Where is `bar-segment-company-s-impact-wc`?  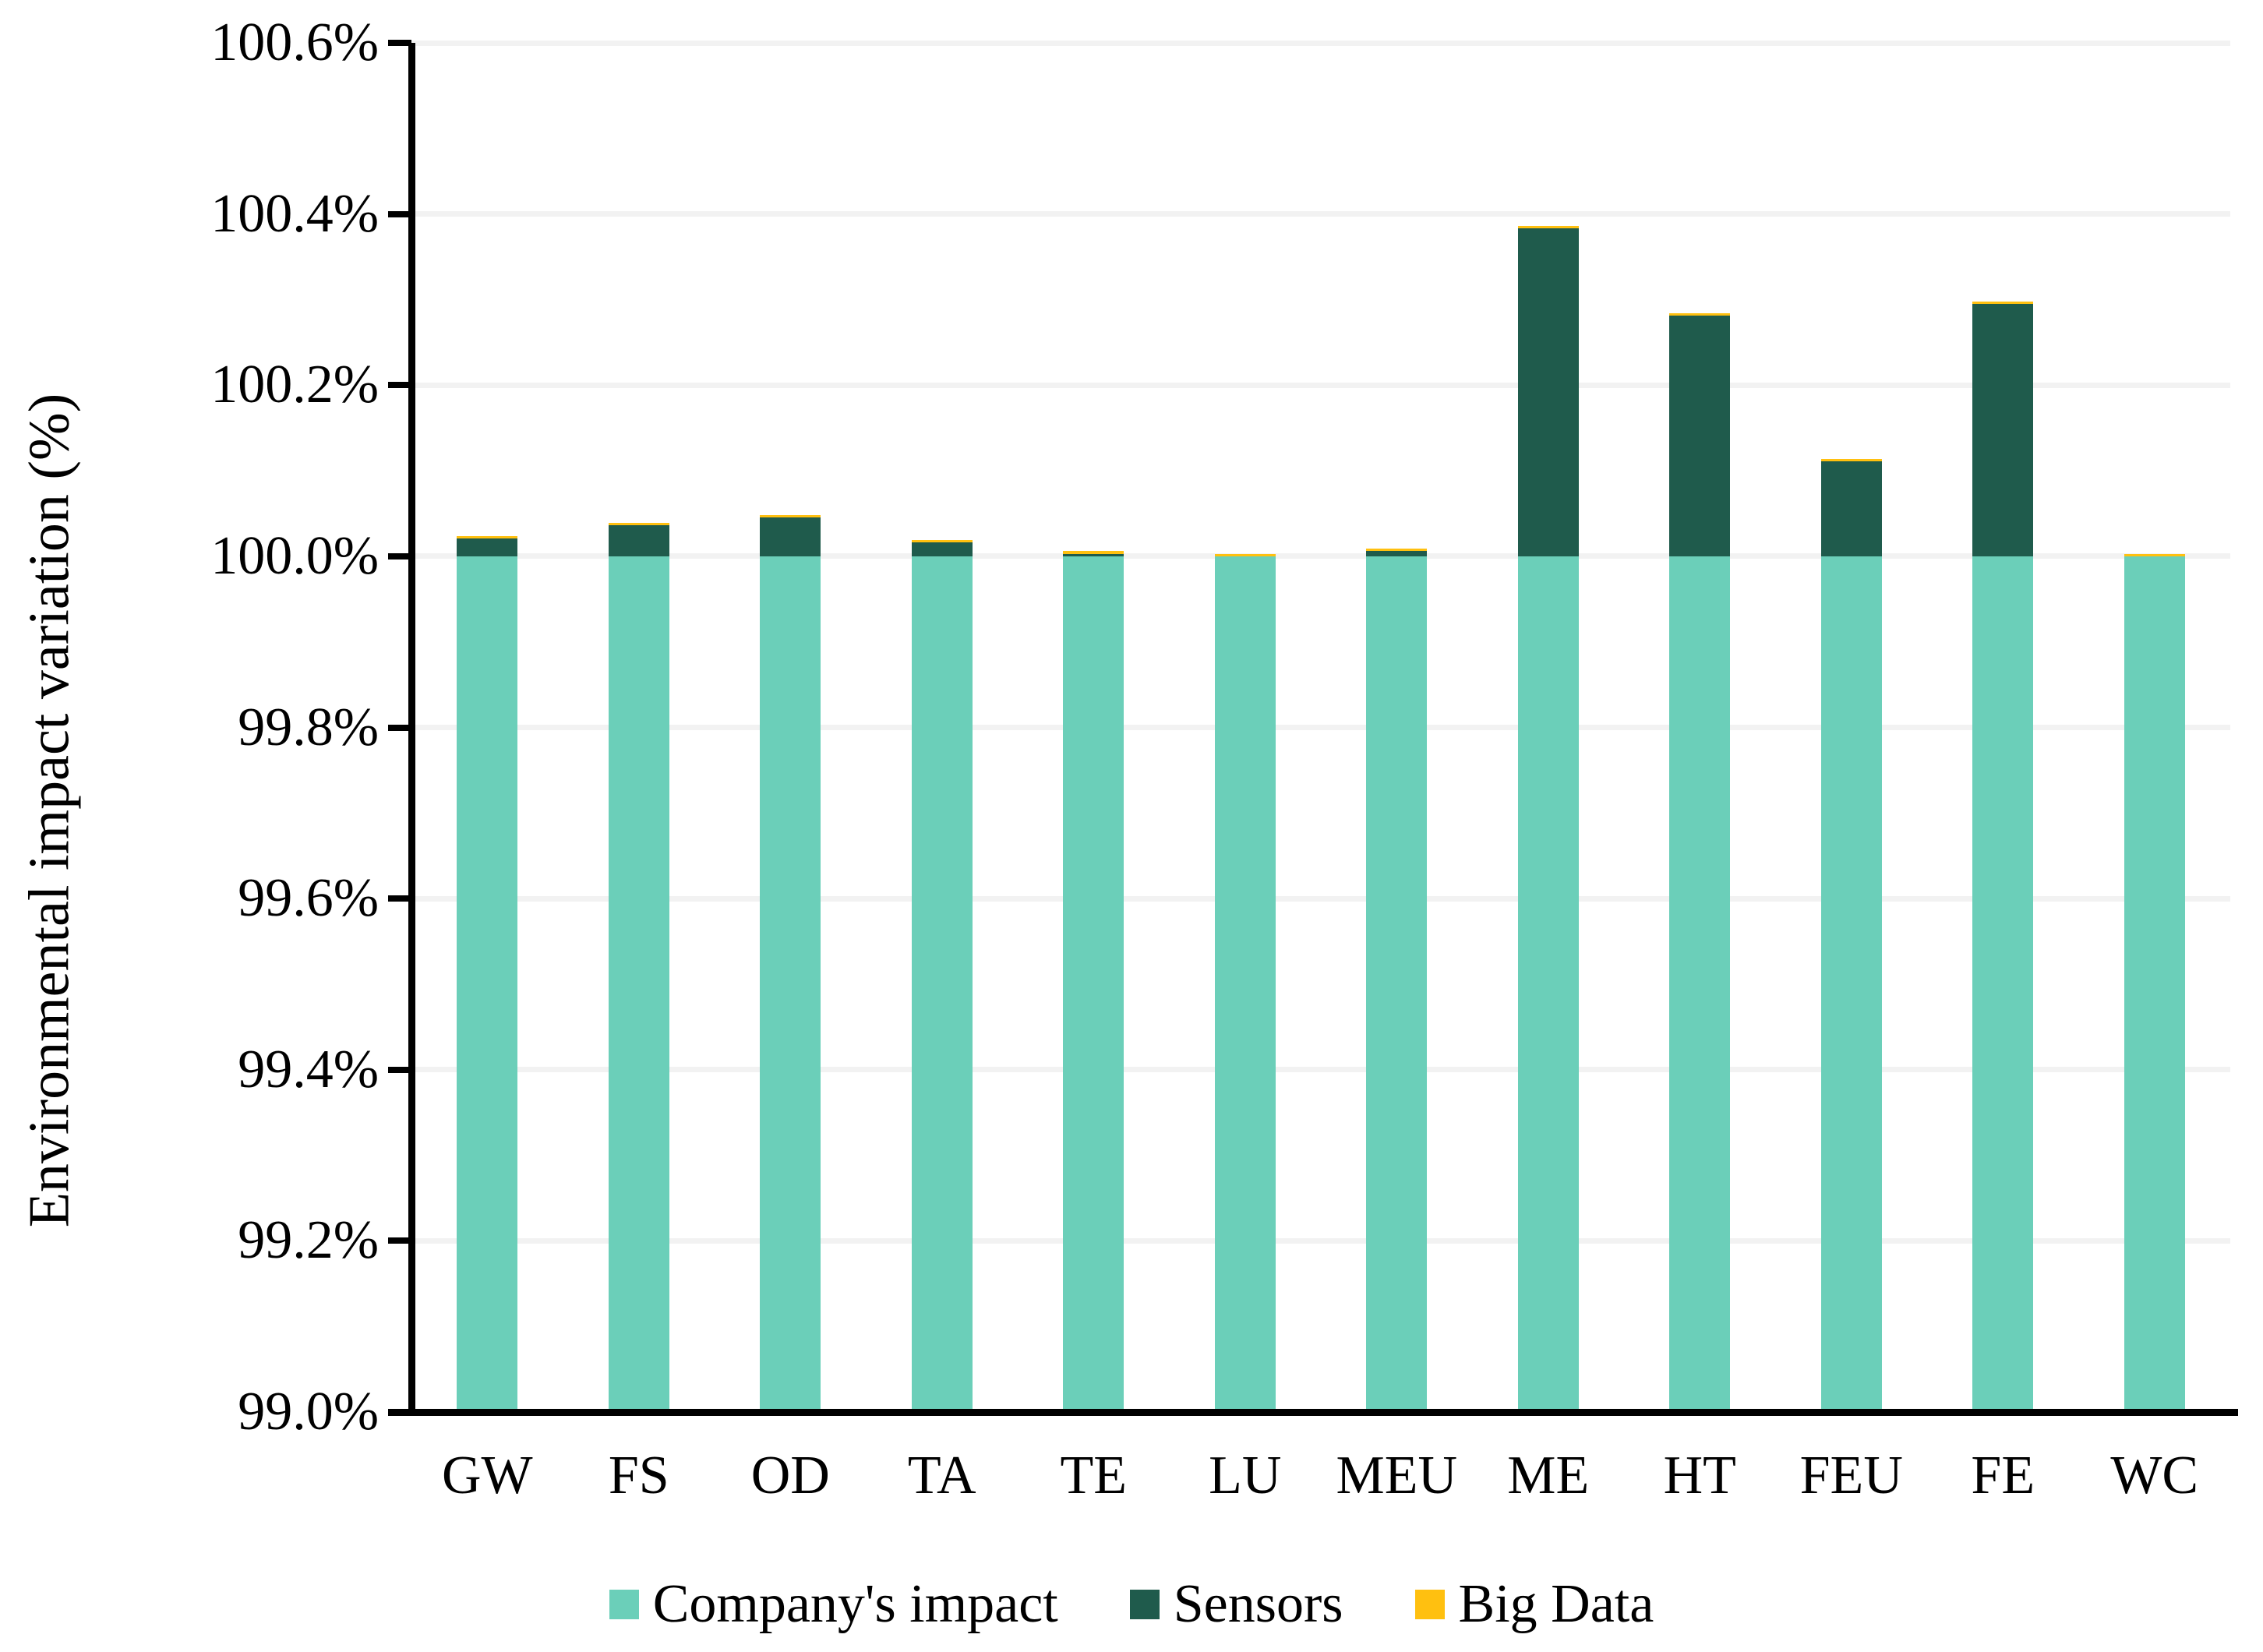 bar-segment-company-s-impact-wc is located at coordinates (2154, 984).